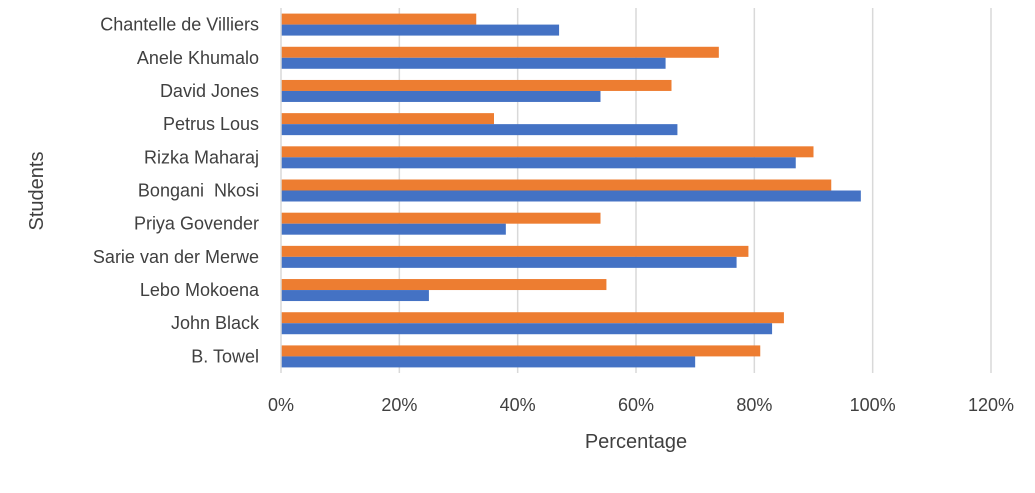 The height and width of the screenshot is (493, 1035). I want to click on category-label: Petrus Lous, so click(211, 124).